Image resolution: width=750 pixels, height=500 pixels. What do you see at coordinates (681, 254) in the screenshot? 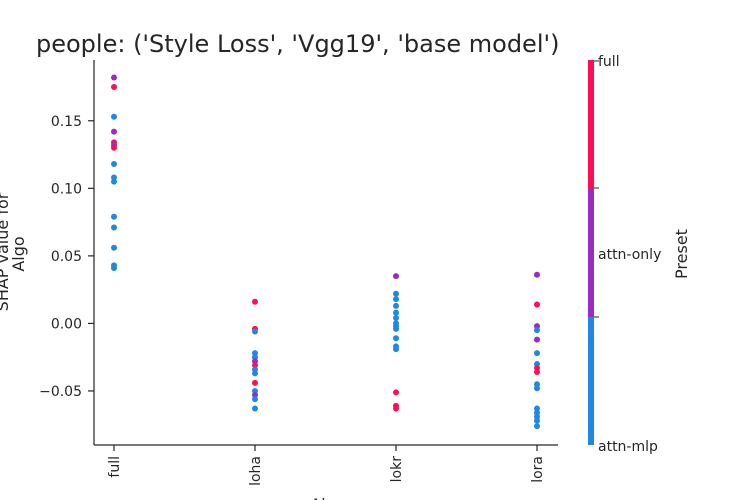
I see `colorbar-title: Preset` at bounding box center [681, 254].